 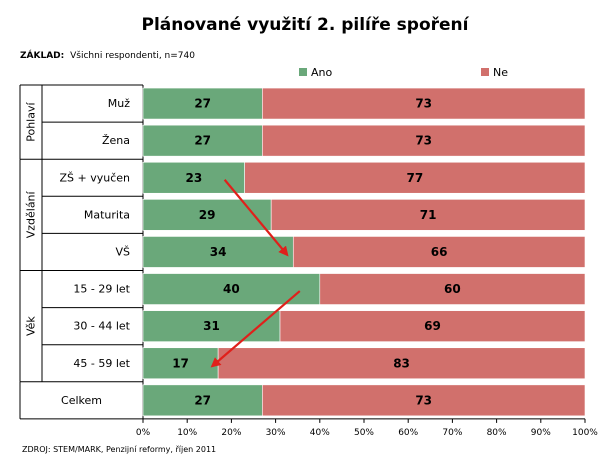 What do you see at coordinates (101, 326) in the screenshot?
I see `category-label-30-44-let: 30 - 44 let` at bounding box center [101, 326].